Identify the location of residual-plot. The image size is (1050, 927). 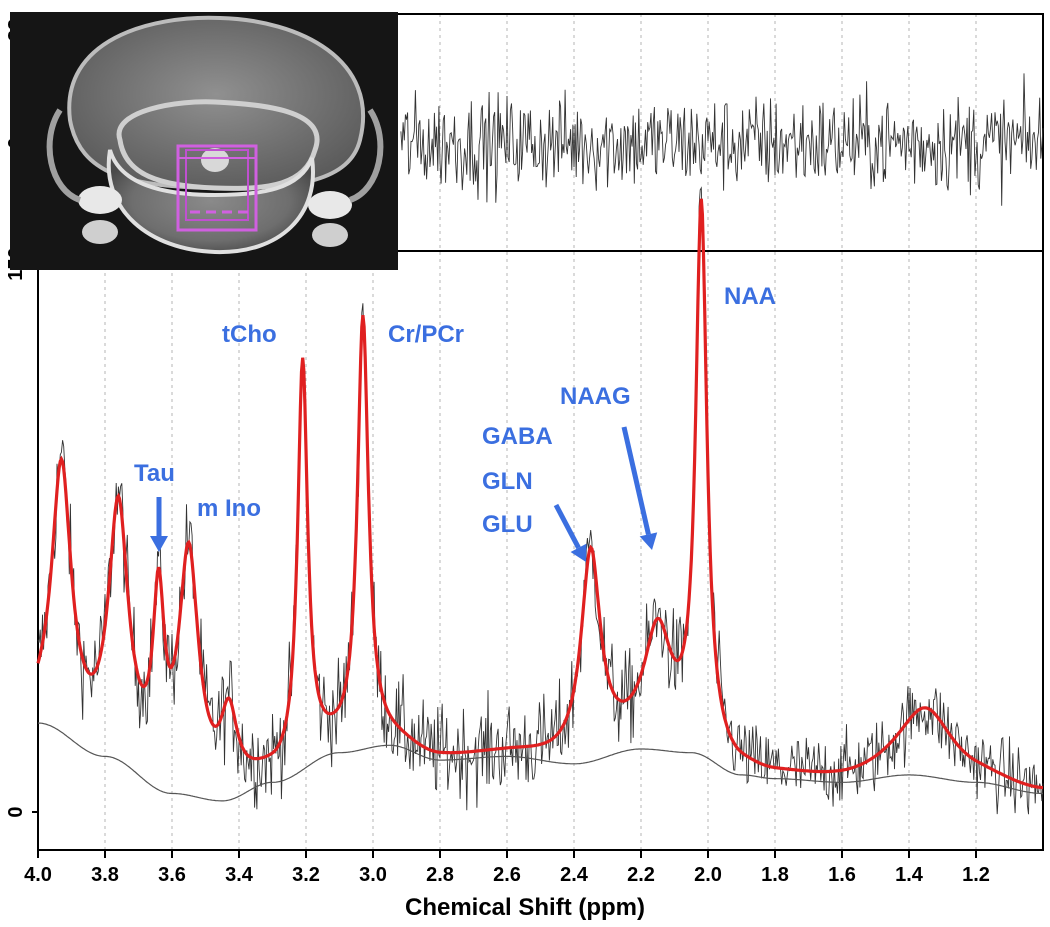
(722, 139).